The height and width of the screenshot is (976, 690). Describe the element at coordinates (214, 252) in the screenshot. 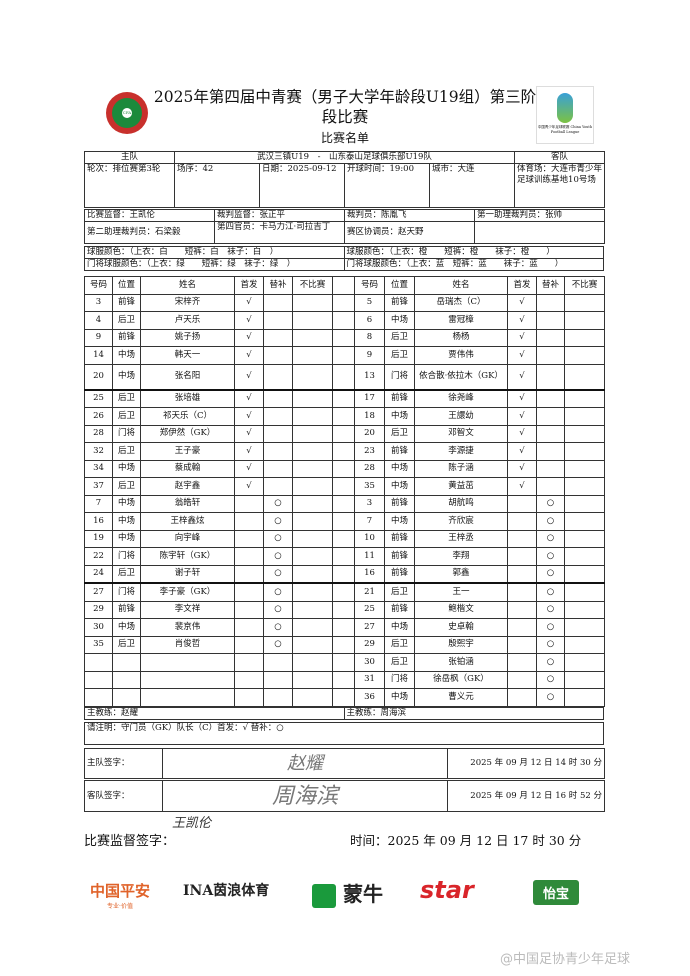

I see `home-kit: 球服颜色：（上衣：白 短裤：白 袜子：白 ）` at that location.